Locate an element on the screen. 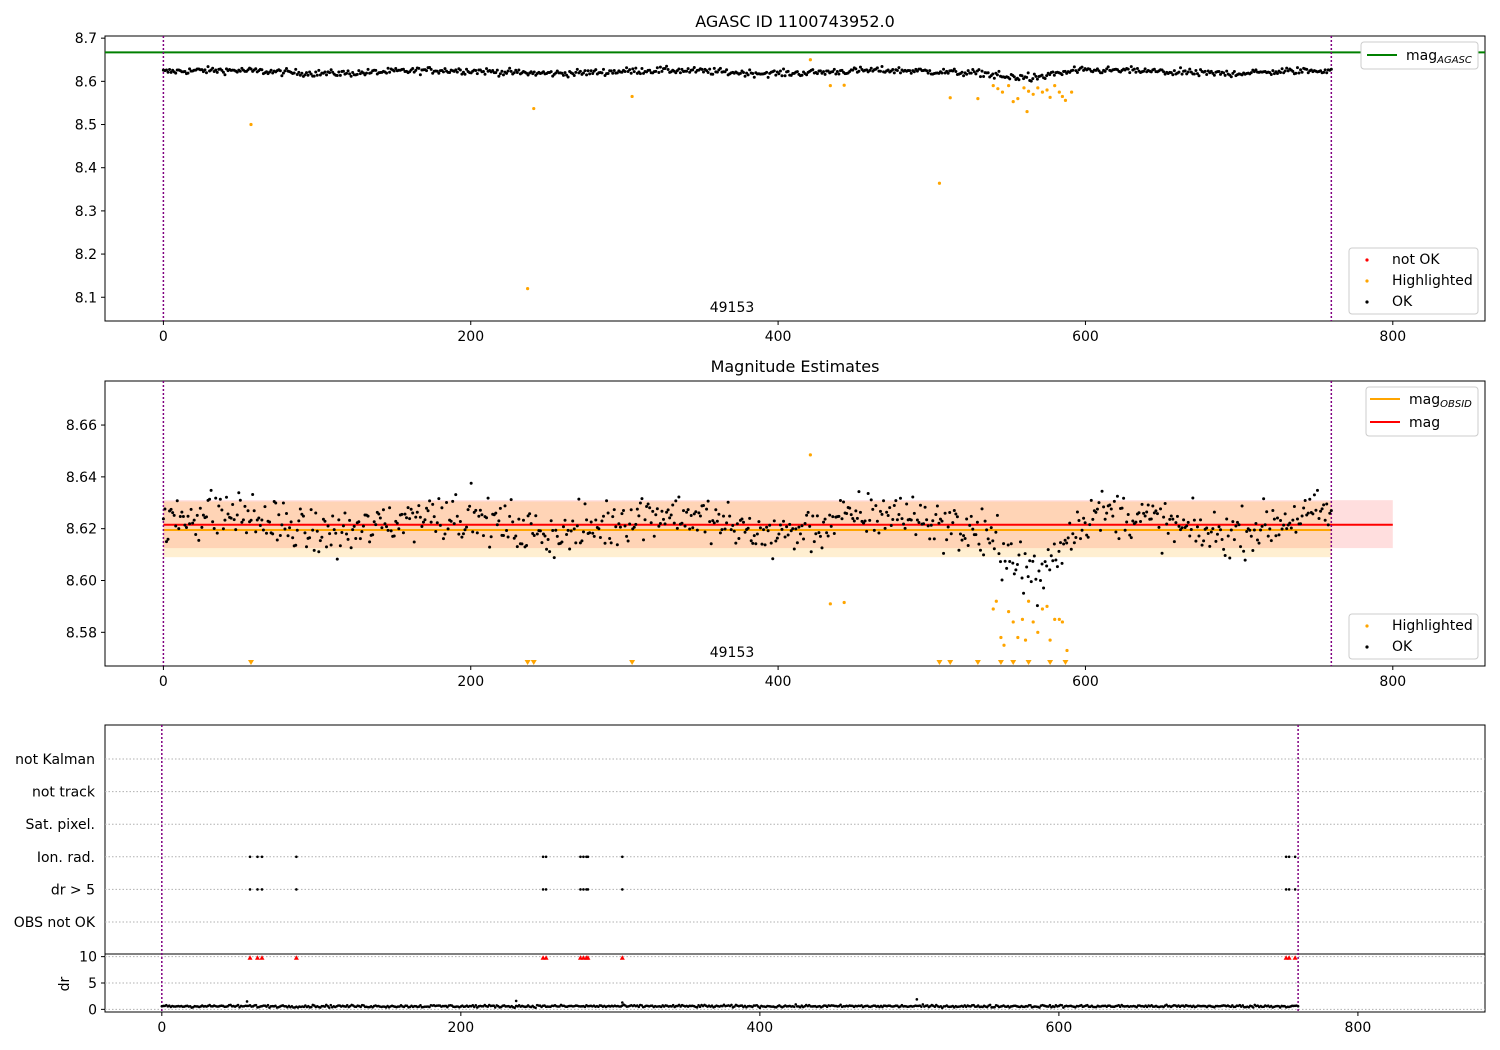 The image size is (1500, 1050). panel-2-legend-top: magOBSID mag is located at coordinates (1422, 411).